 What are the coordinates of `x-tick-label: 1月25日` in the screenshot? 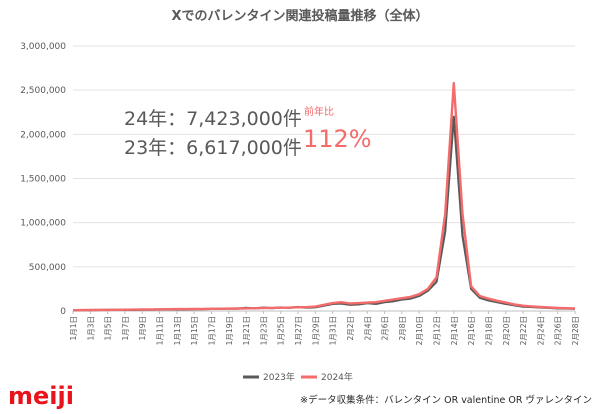 It's located at (281, 330).